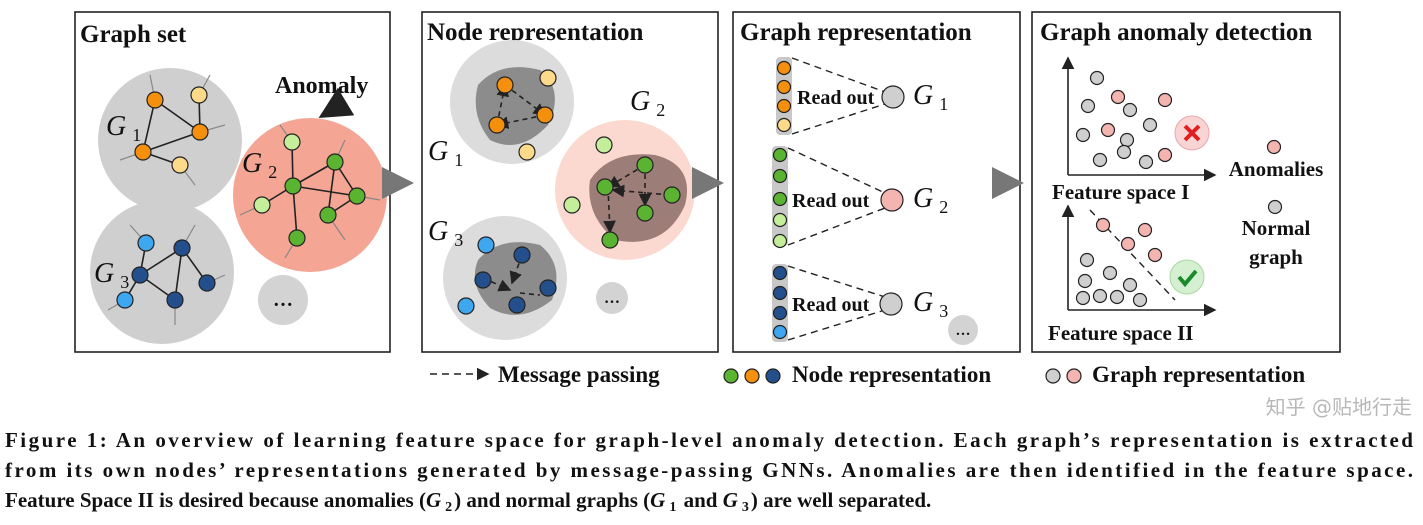 The image size is (1423, 525). I want to click on graph-embedding-g2, so click(892, 200).